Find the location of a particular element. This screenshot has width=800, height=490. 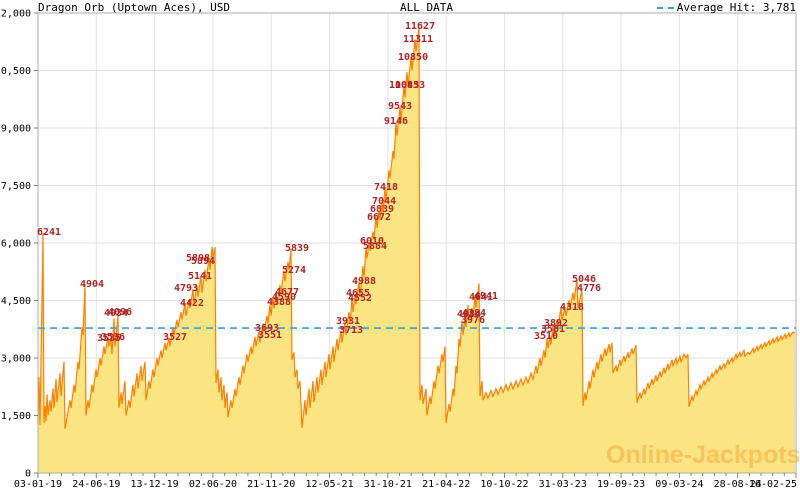

peak-annotation: 4677 is located at coordinates (287, 292).